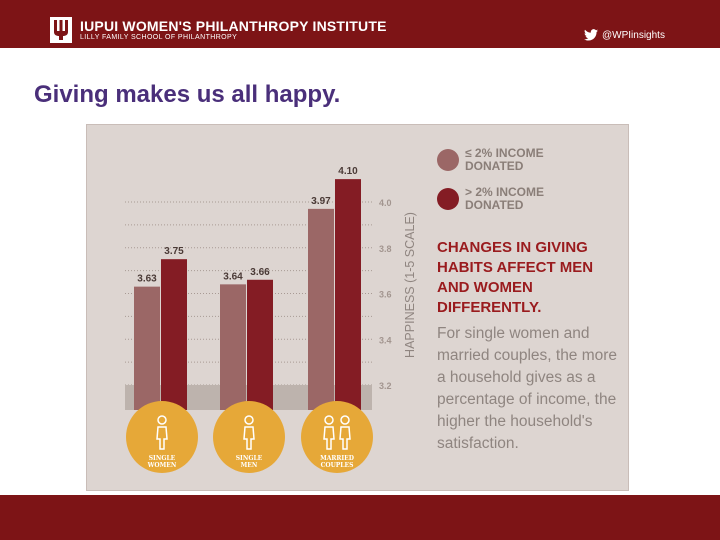 The height and width of the screenshot is (540, 720). Describe the element at coordinates (633, 35) in the screenshot. I see `twitter-handle: @WPIinsights` at that location.